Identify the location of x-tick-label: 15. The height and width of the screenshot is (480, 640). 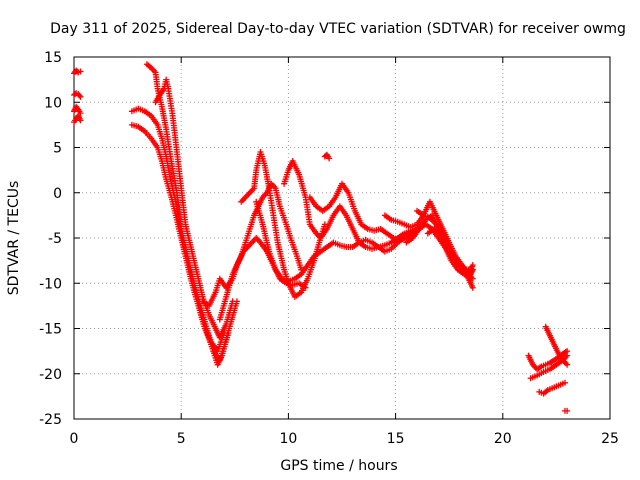
(396, 439).